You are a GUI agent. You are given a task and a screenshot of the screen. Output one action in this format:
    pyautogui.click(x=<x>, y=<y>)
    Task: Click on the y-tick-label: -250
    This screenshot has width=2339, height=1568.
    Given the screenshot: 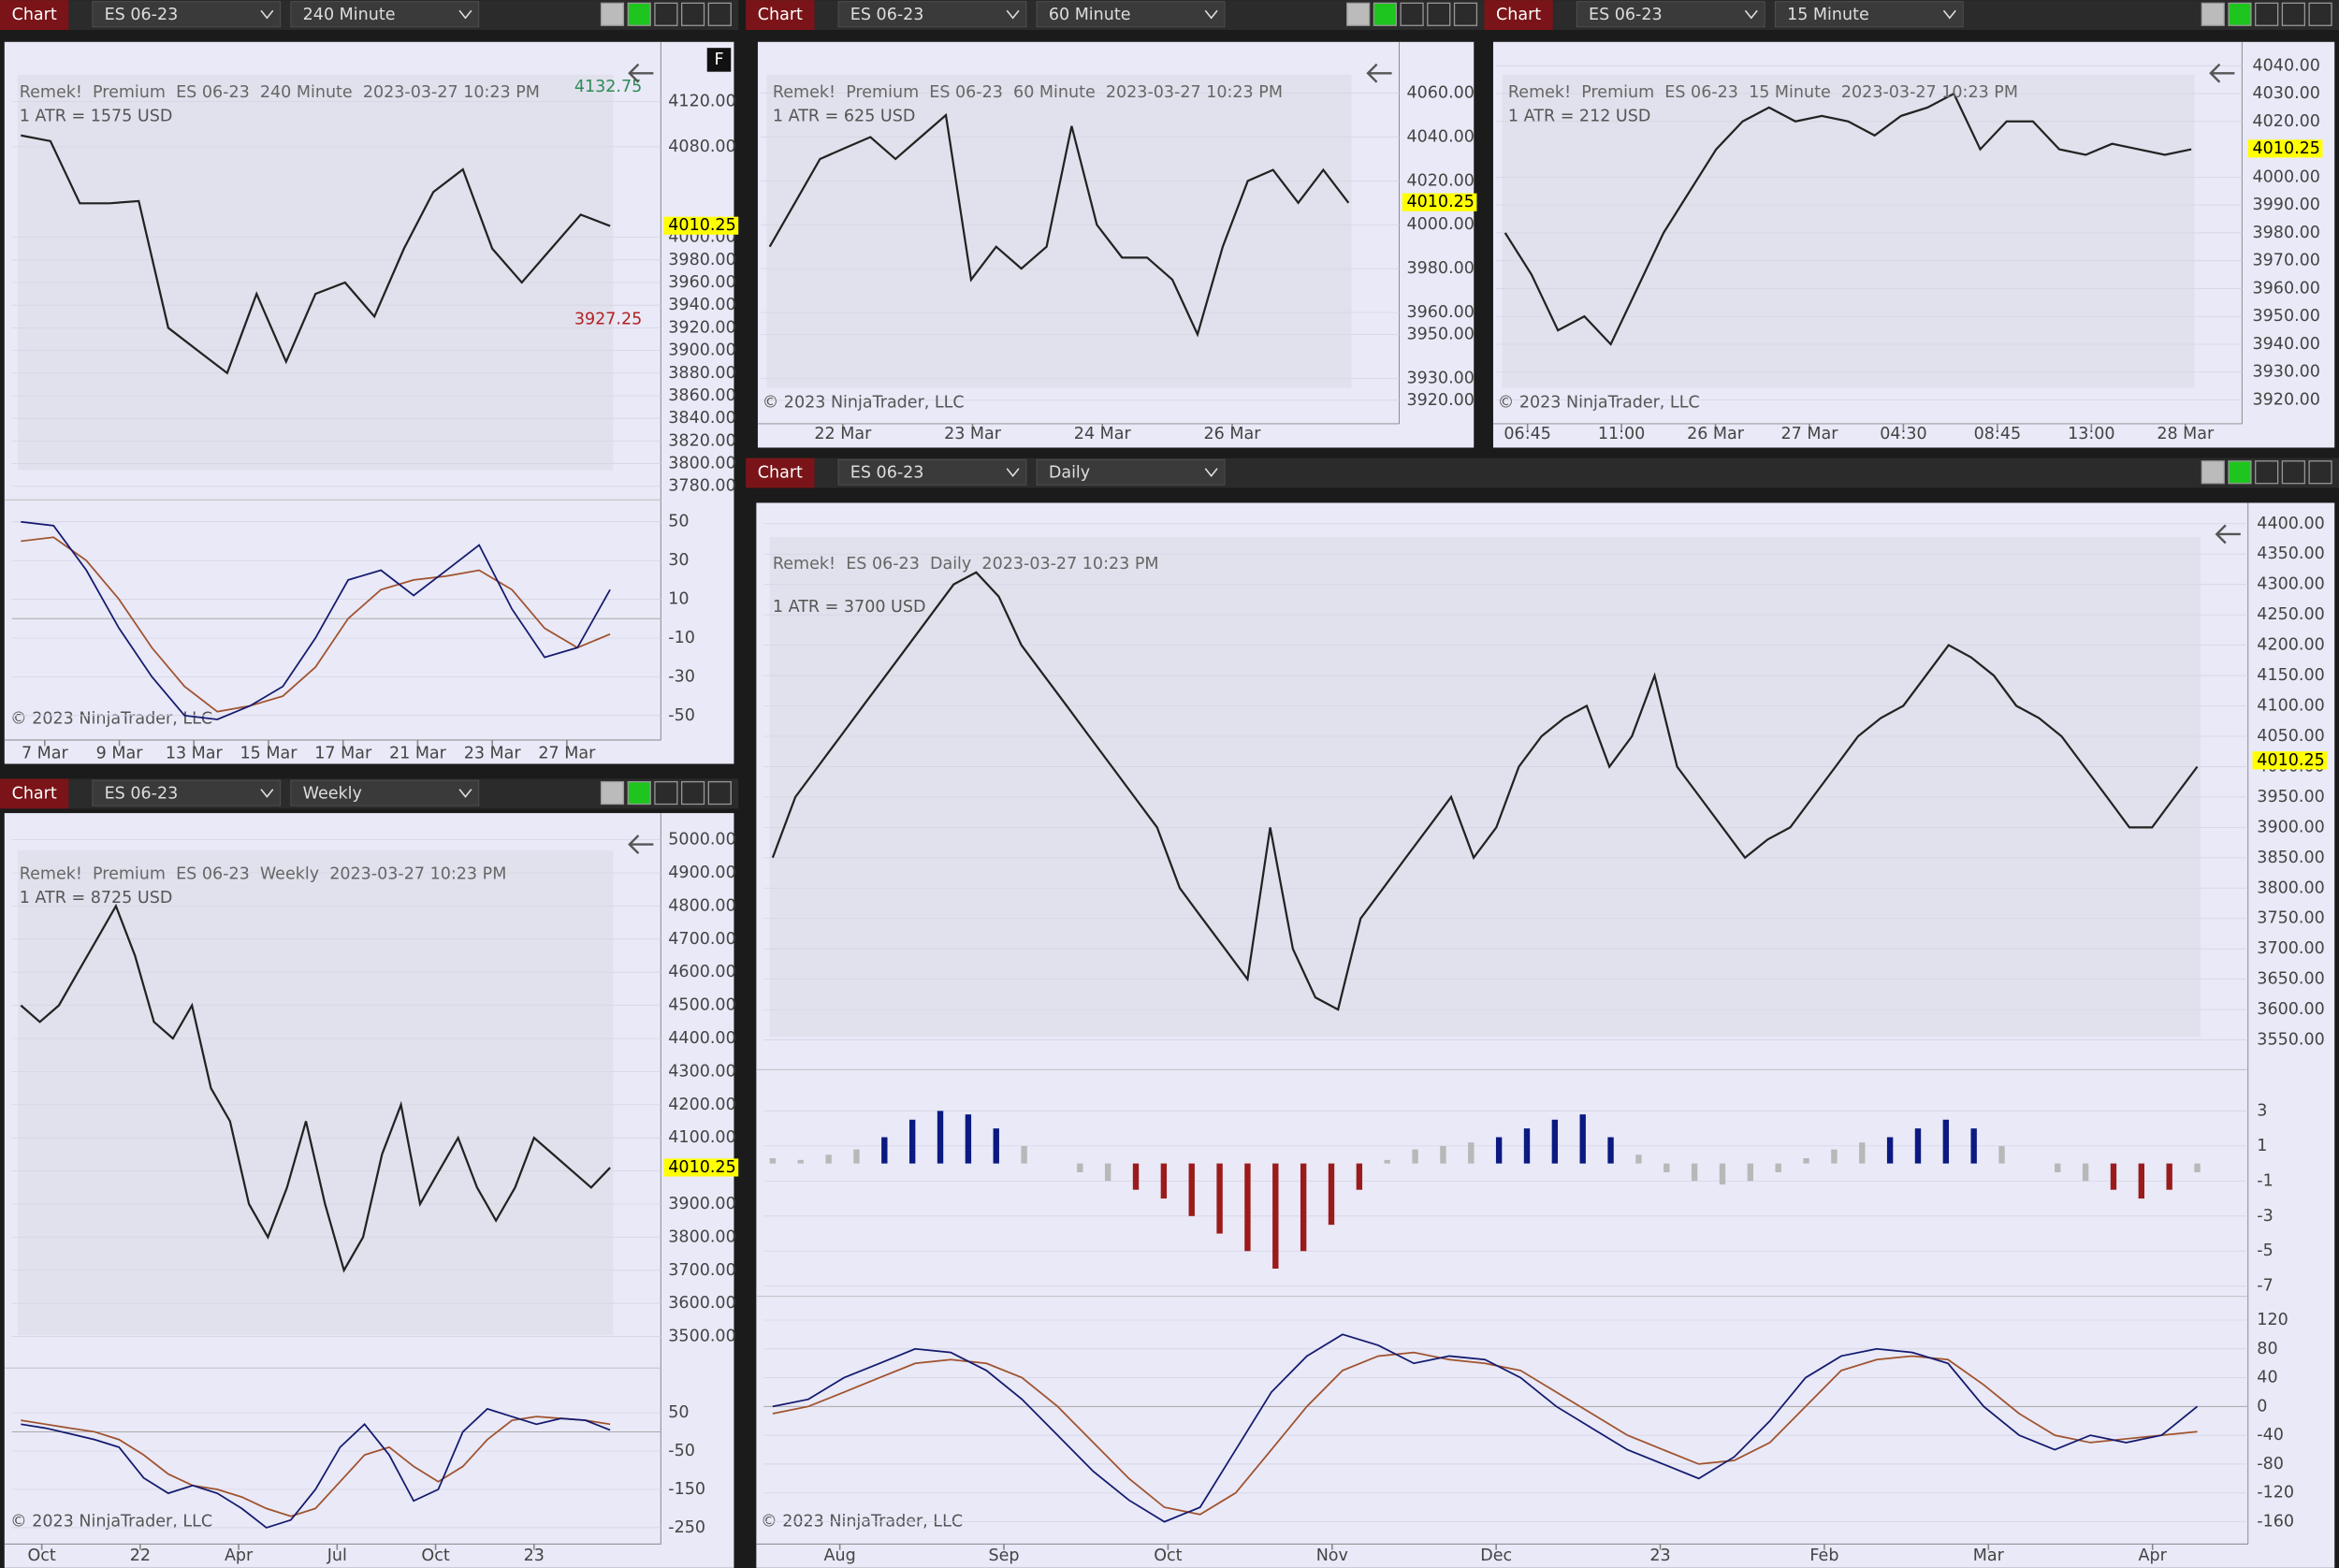 What is the action you would take?
    pyautogui.click(x=686, y=1528)
    